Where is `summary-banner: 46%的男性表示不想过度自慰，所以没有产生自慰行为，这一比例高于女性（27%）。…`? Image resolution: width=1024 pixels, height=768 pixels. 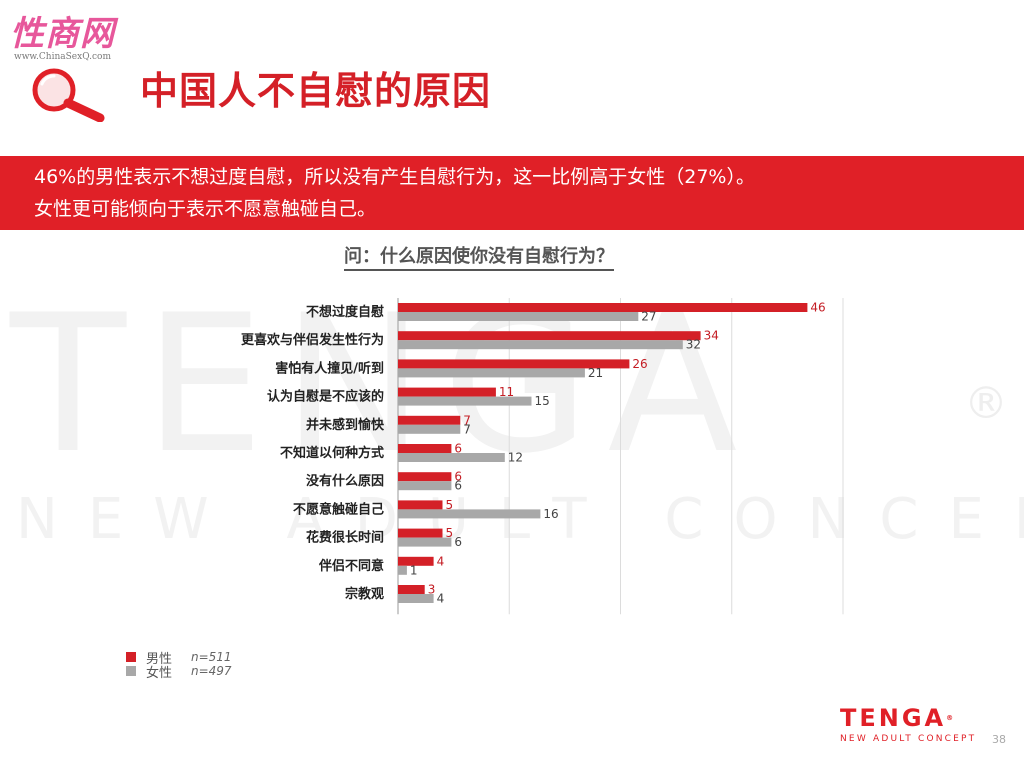 summary-banner: 46%的男性表示不想过度自慰，所以没有产生自慰行为，这一比例高于女性（27%）。… is located at coordinates (512, 193).